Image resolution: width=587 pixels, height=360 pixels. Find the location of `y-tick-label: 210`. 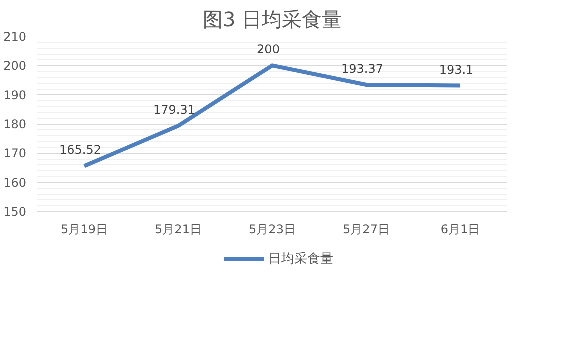

y-tick-label: 210 is located at coordinates (15, 37).